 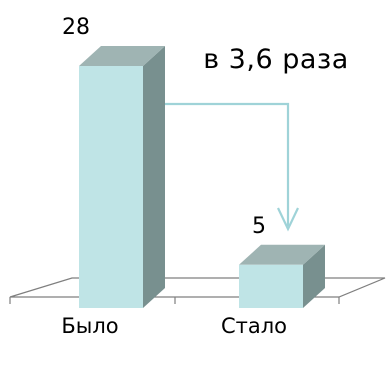 I want to click on data-label-1: 5, so click(x=259, y=226).